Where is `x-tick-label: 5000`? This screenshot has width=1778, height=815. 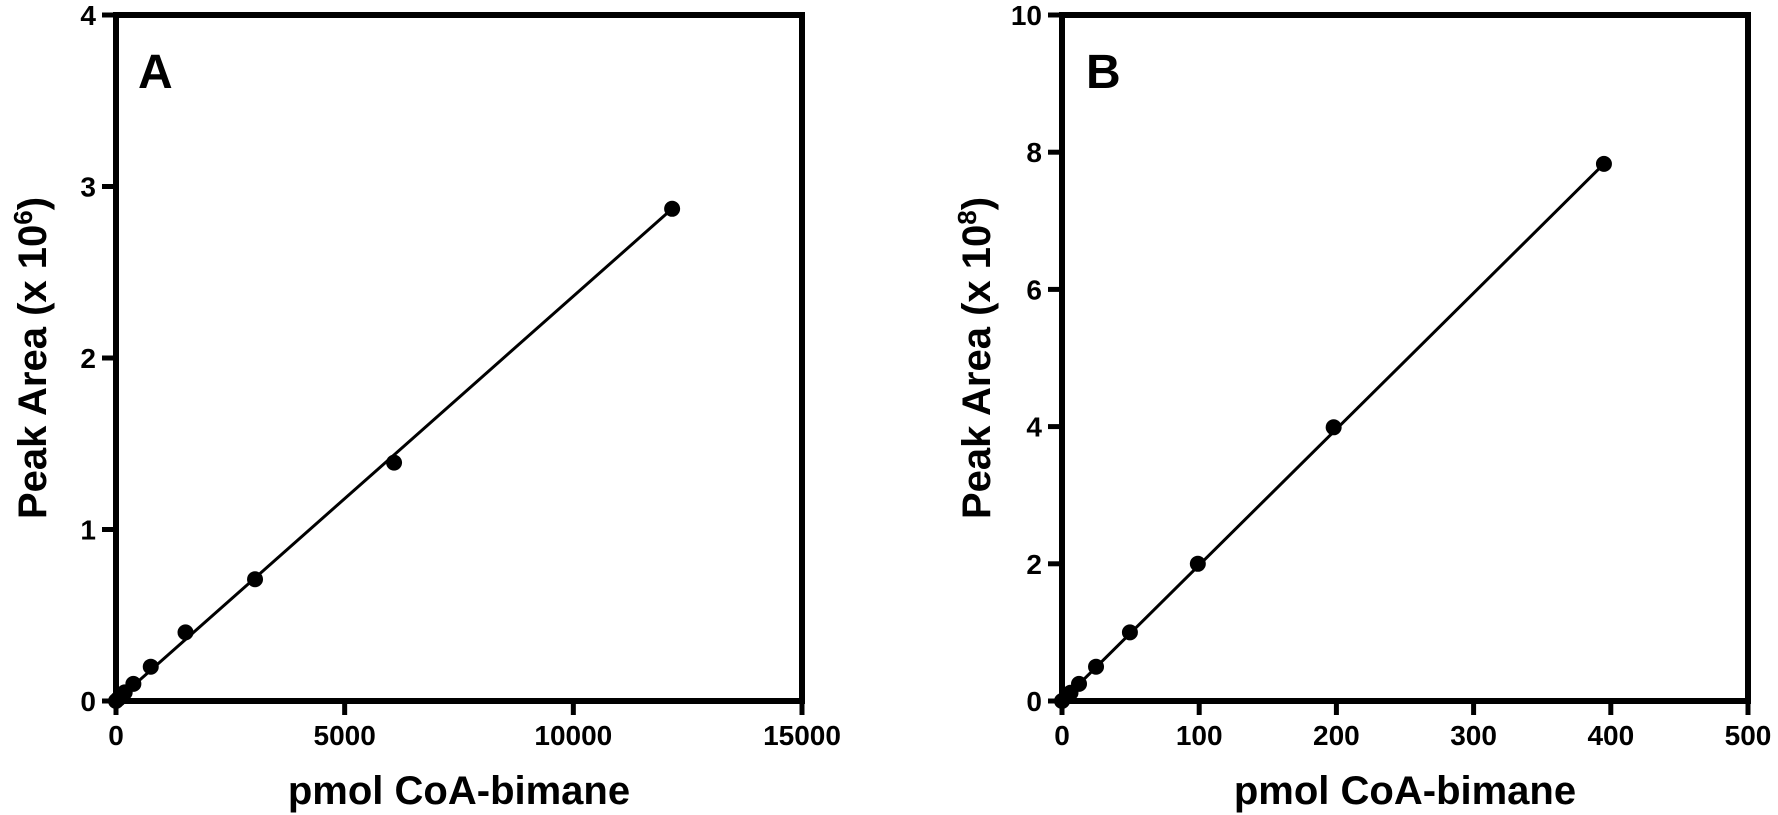
x-tick-label: 5000 is located at coordinates (345, 735).